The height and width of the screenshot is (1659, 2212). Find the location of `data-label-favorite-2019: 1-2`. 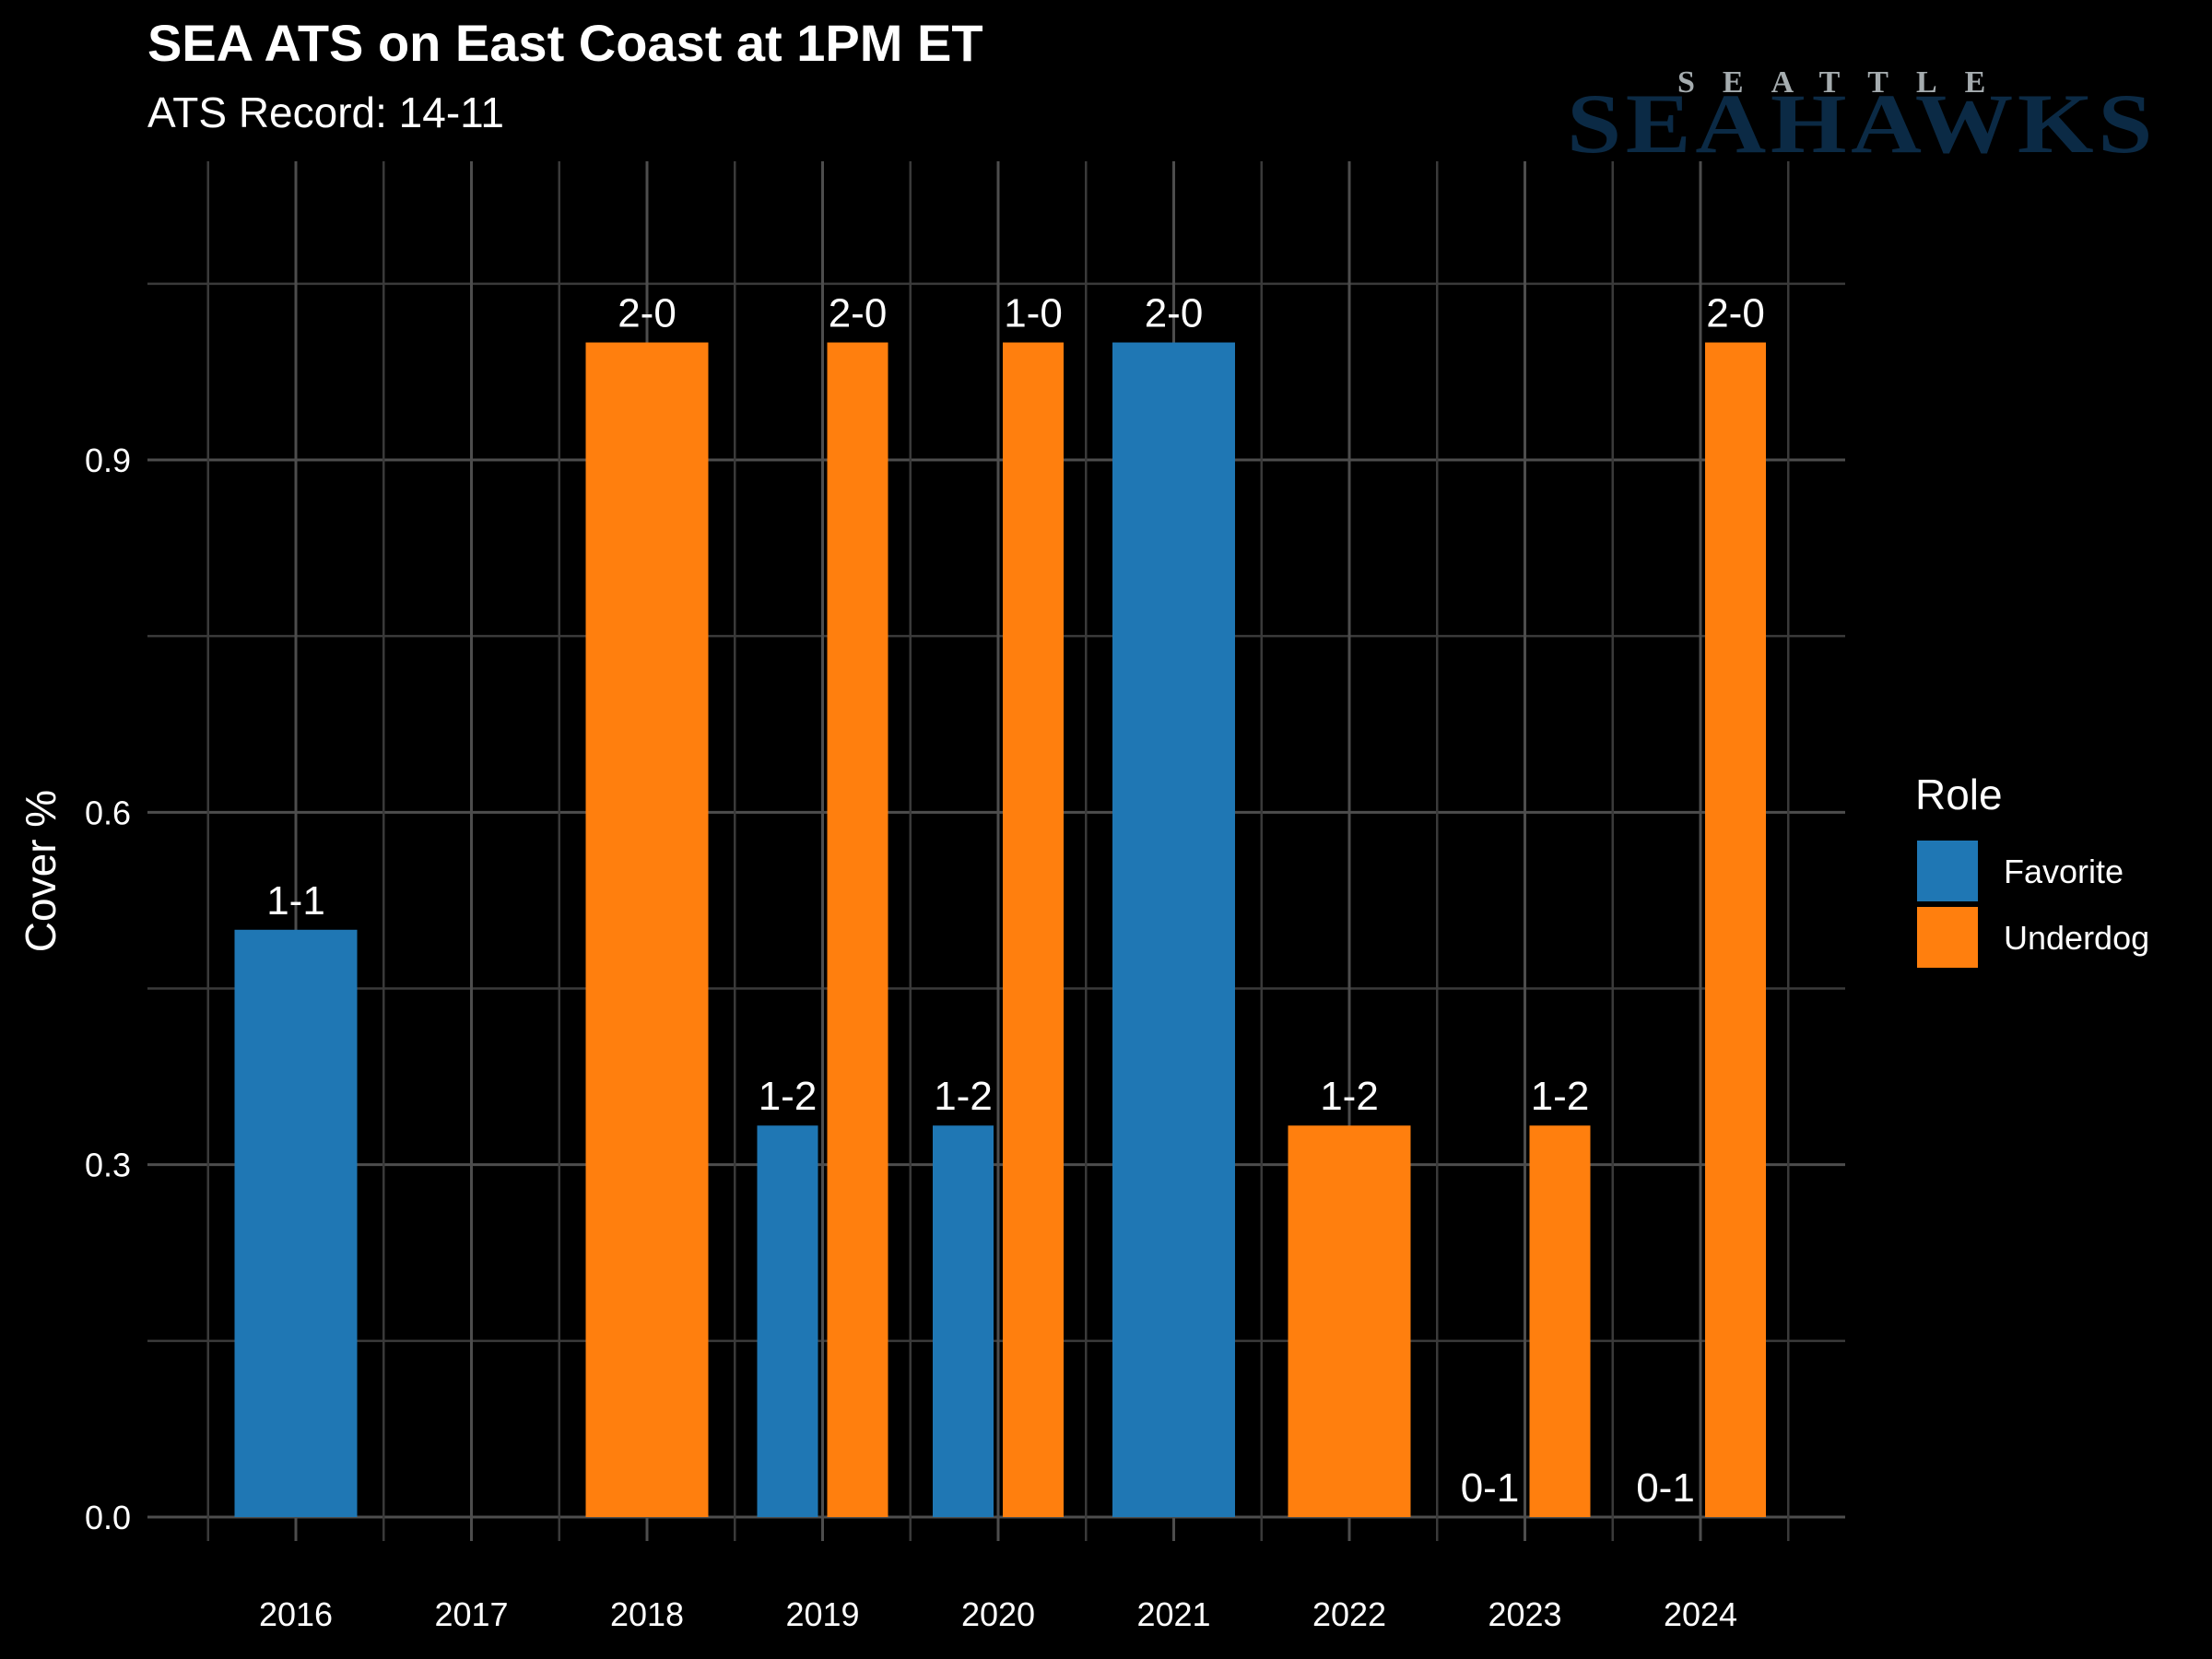

data-label-favorite-2019: 1-2 is located at coordinates (788, 1096).